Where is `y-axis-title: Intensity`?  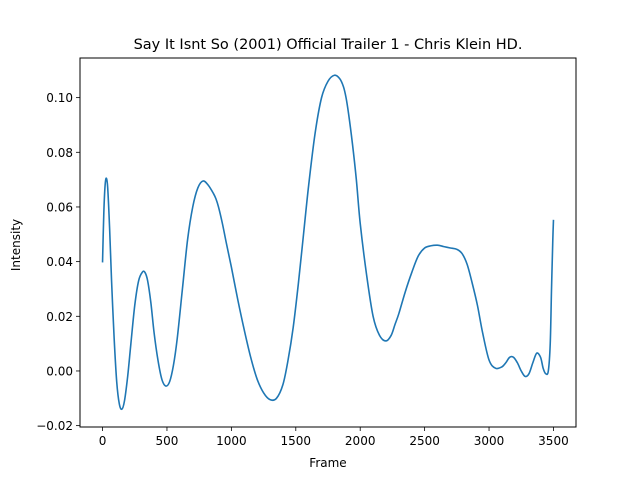
y-axis-title: Intensity is located at coordinates (16, 245).